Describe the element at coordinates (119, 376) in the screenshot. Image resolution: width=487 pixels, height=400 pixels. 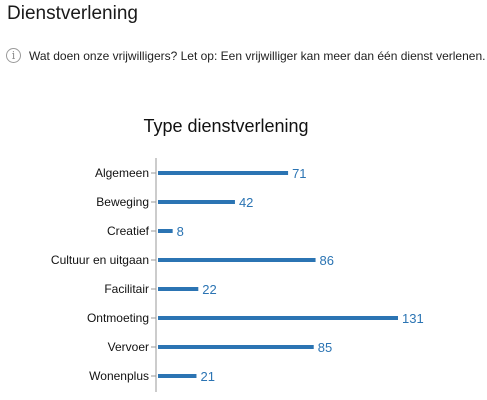
I see `category-label-wonenplus: Wonenplus` at that location.